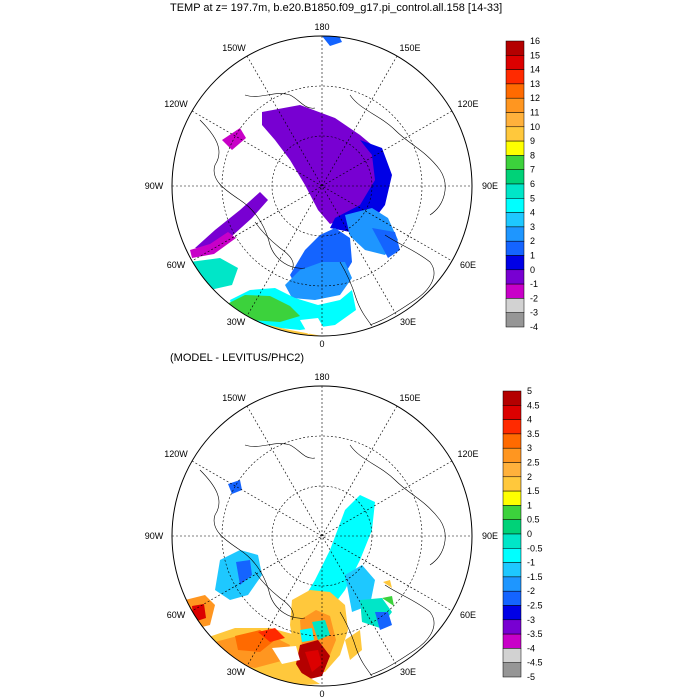 This screenshot has width=700, height=700. Describe the element at coordinates (532, 213) in the screenshot. I see `top-colorbar-tick-label: 4` at that location.